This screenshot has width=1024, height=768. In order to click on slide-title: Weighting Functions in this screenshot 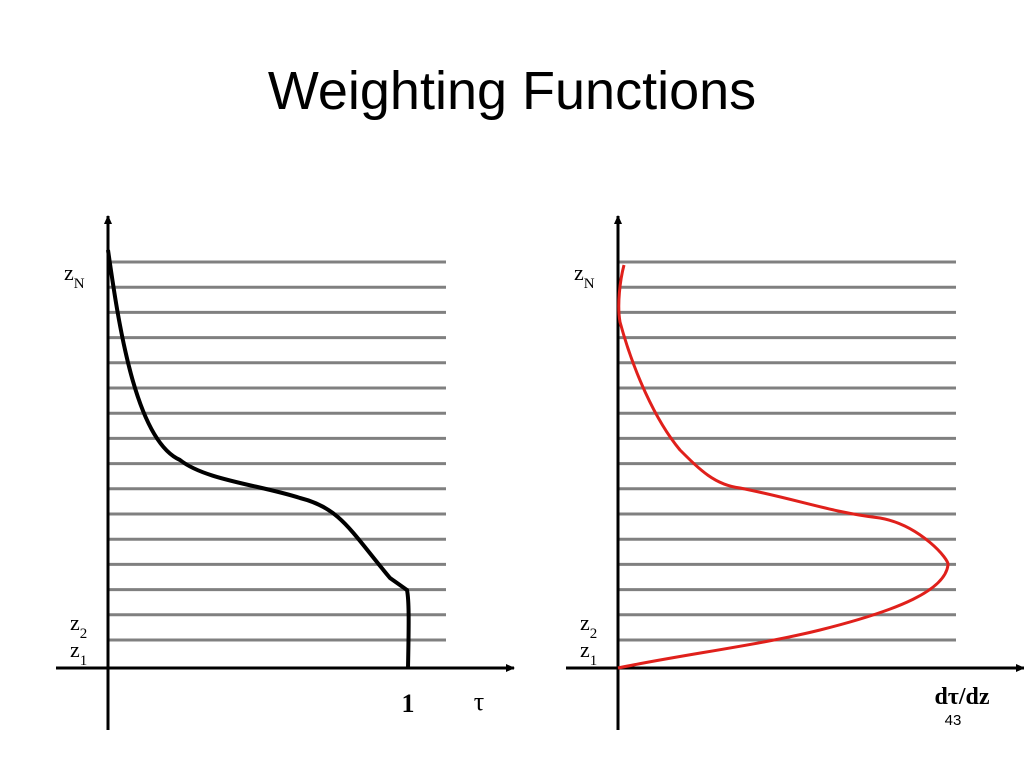, I will do `click(512, 91)`.